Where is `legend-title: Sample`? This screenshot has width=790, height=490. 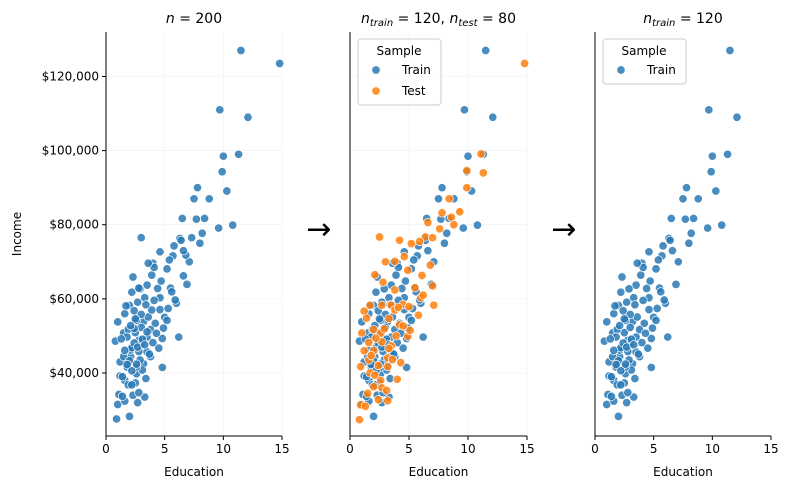 legend-title: Sample is located at coordinates (399, 51).